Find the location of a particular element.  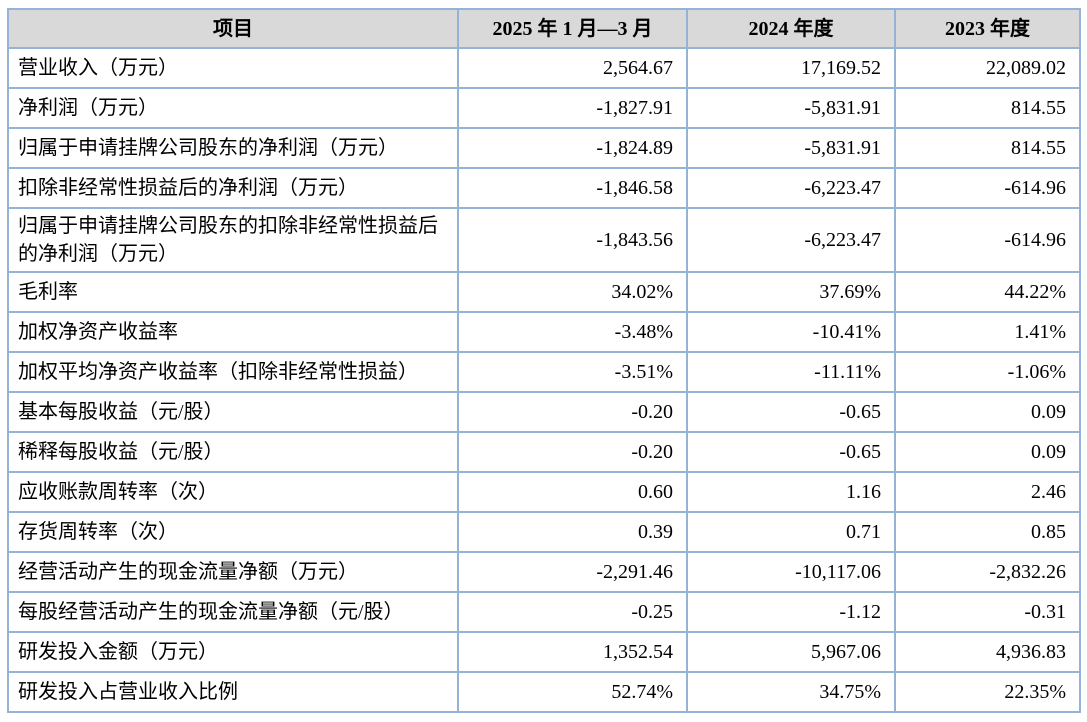

table-row: 存货周转率（次） 0.39 0.71 0.85 is located at coordinates (544, 532).